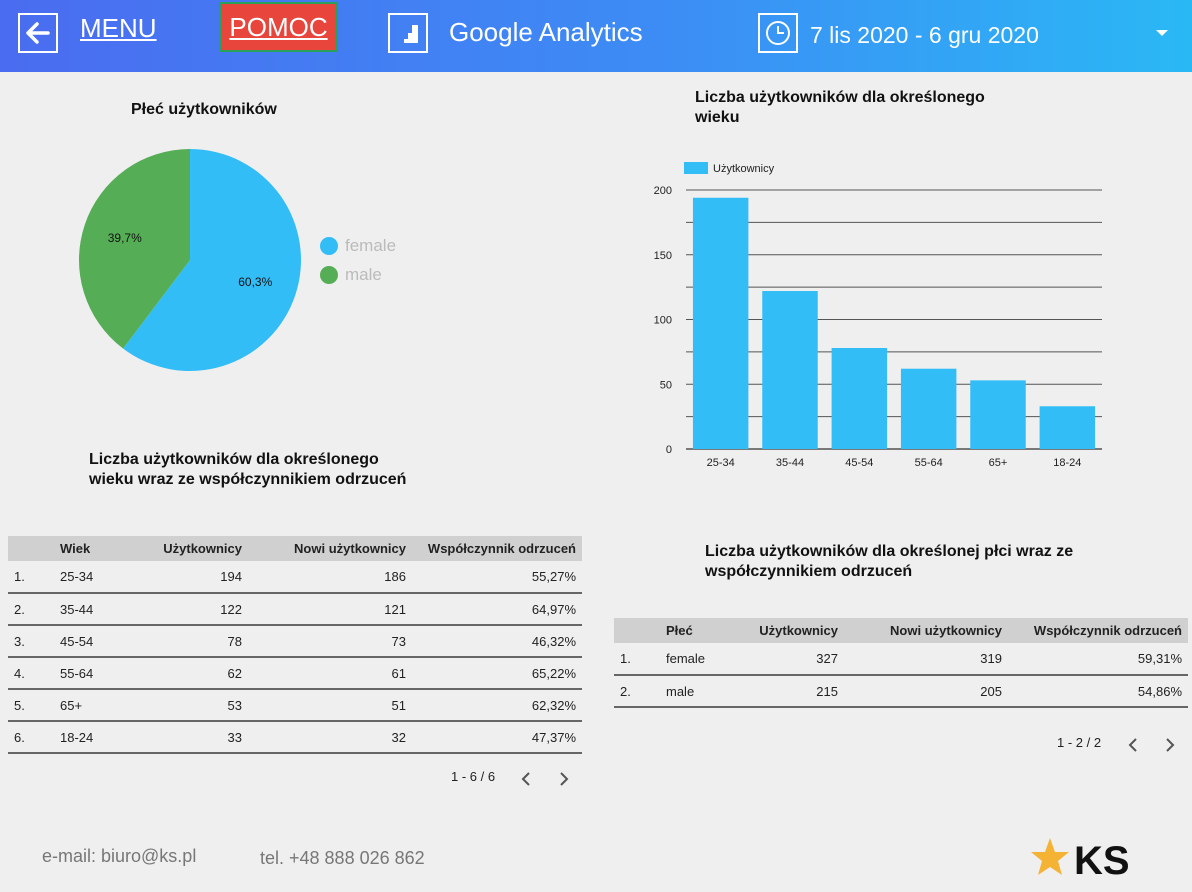 The width and height of the screenshot is (1192, 892). I want to click on gender-cell: male, so click(700, 691).